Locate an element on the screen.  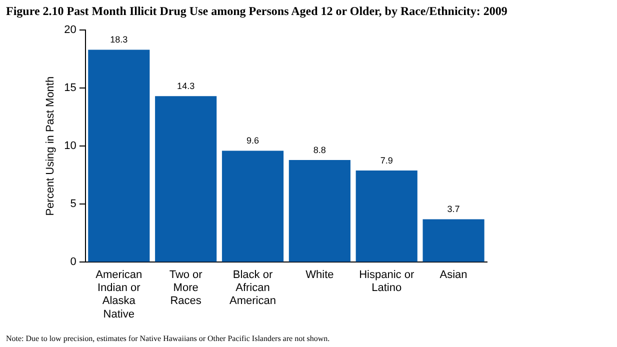
x-tick-label: Two or More Races is located at coordinates (186, 288).